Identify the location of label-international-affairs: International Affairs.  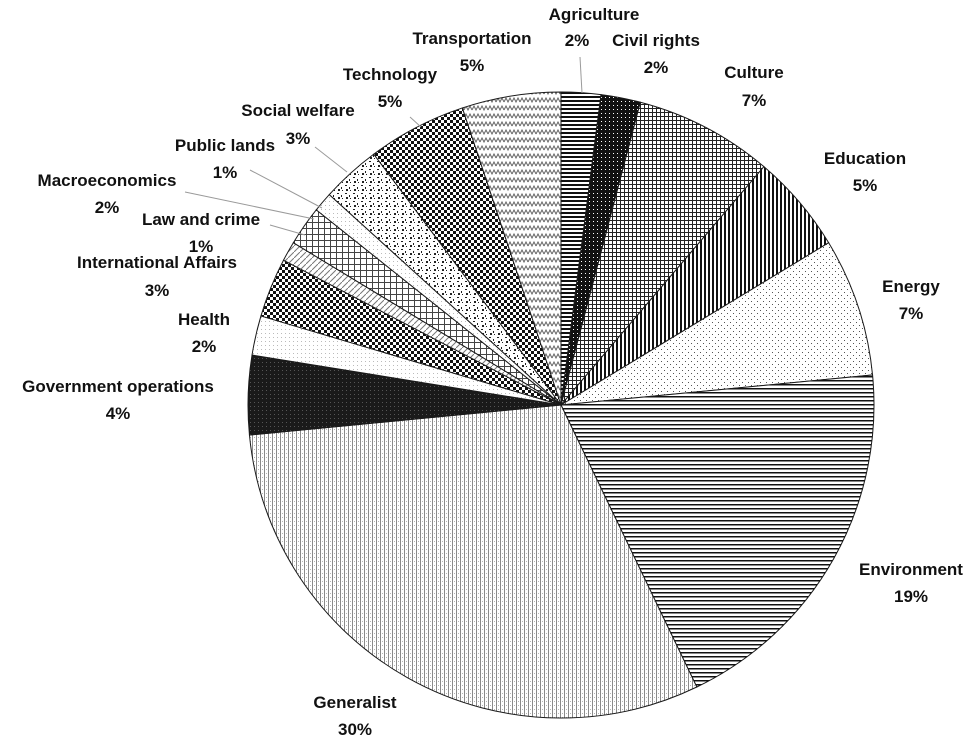
(157, 262).